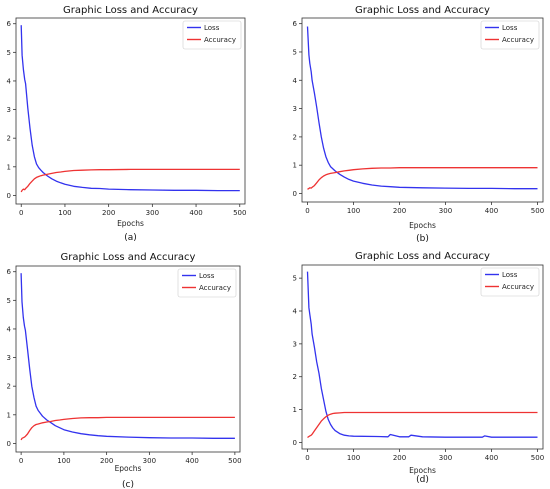  I want to click on panel-caption: (c), so click(128, 484).